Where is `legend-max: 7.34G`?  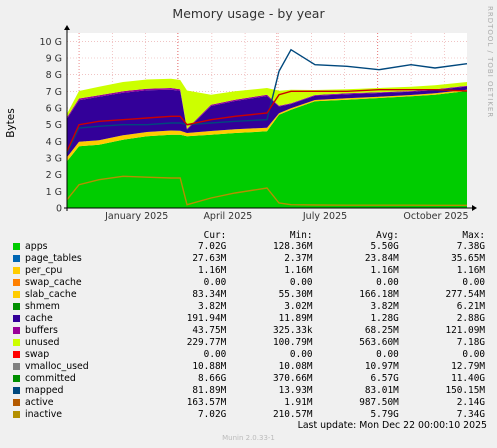 legend-max: 7.34G is located at coordinates (470, 414).